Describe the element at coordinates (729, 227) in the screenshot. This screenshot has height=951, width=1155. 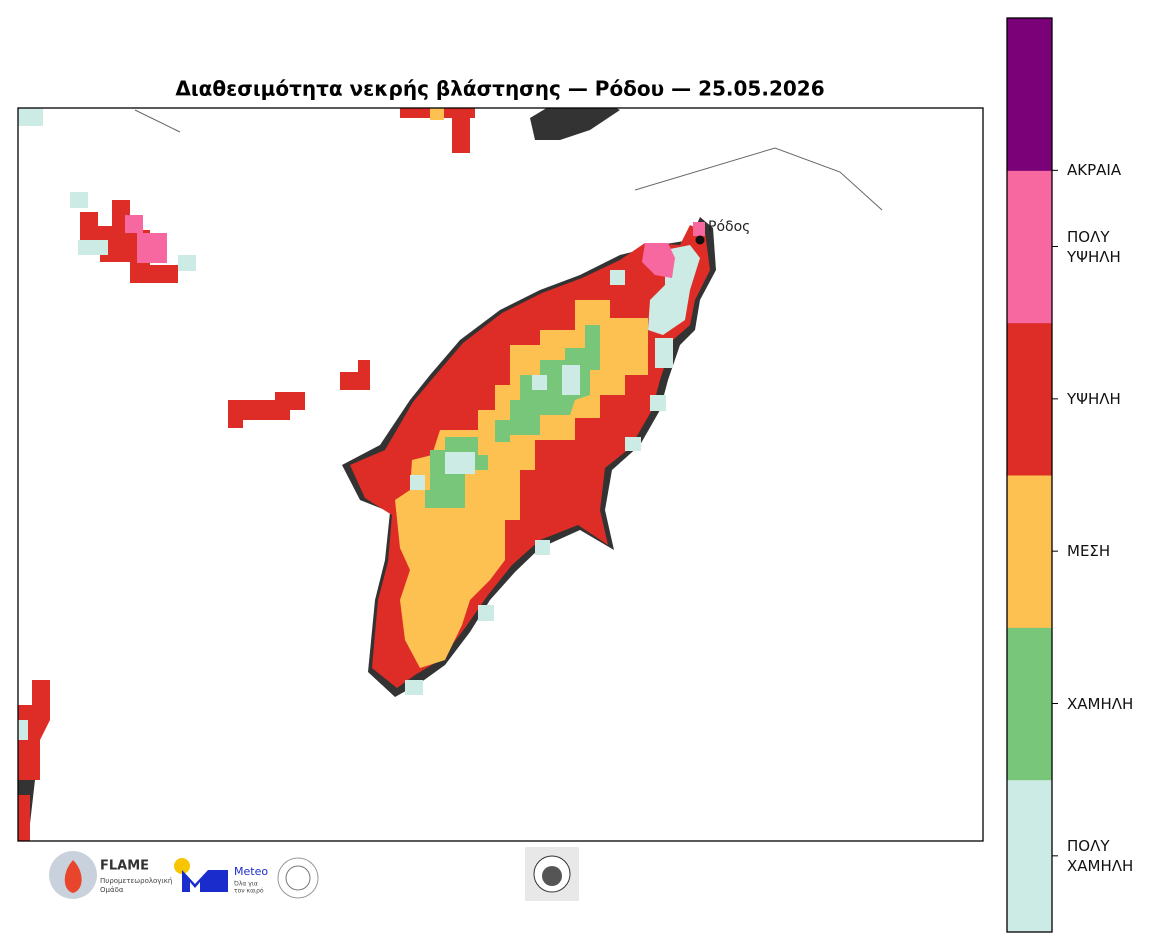
I see `city-label: Ρόδος` at that location.